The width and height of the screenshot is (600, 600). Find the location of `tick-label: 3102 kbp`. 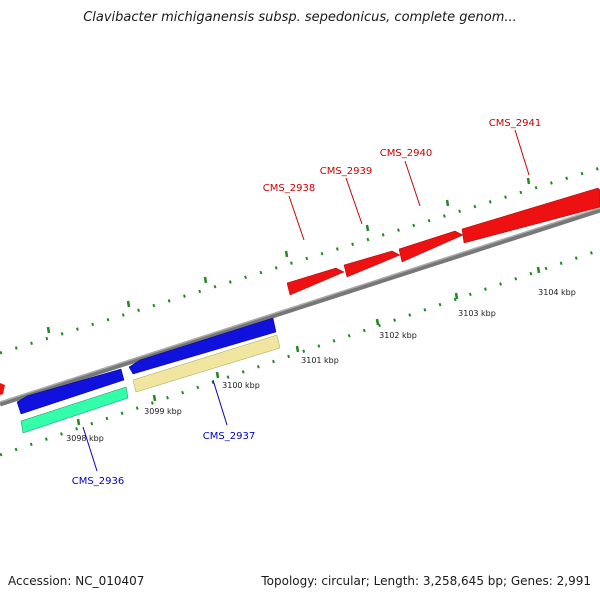

tick-label: 3102 kbp is located at coordinates (398, 335).